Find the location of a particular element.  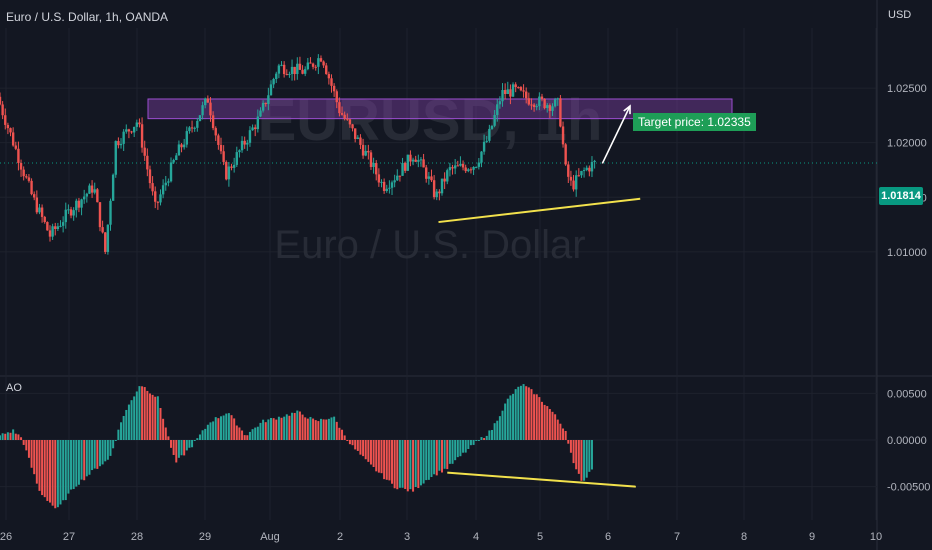

x-tick-label: 2 is located at coordinates (340, 537).